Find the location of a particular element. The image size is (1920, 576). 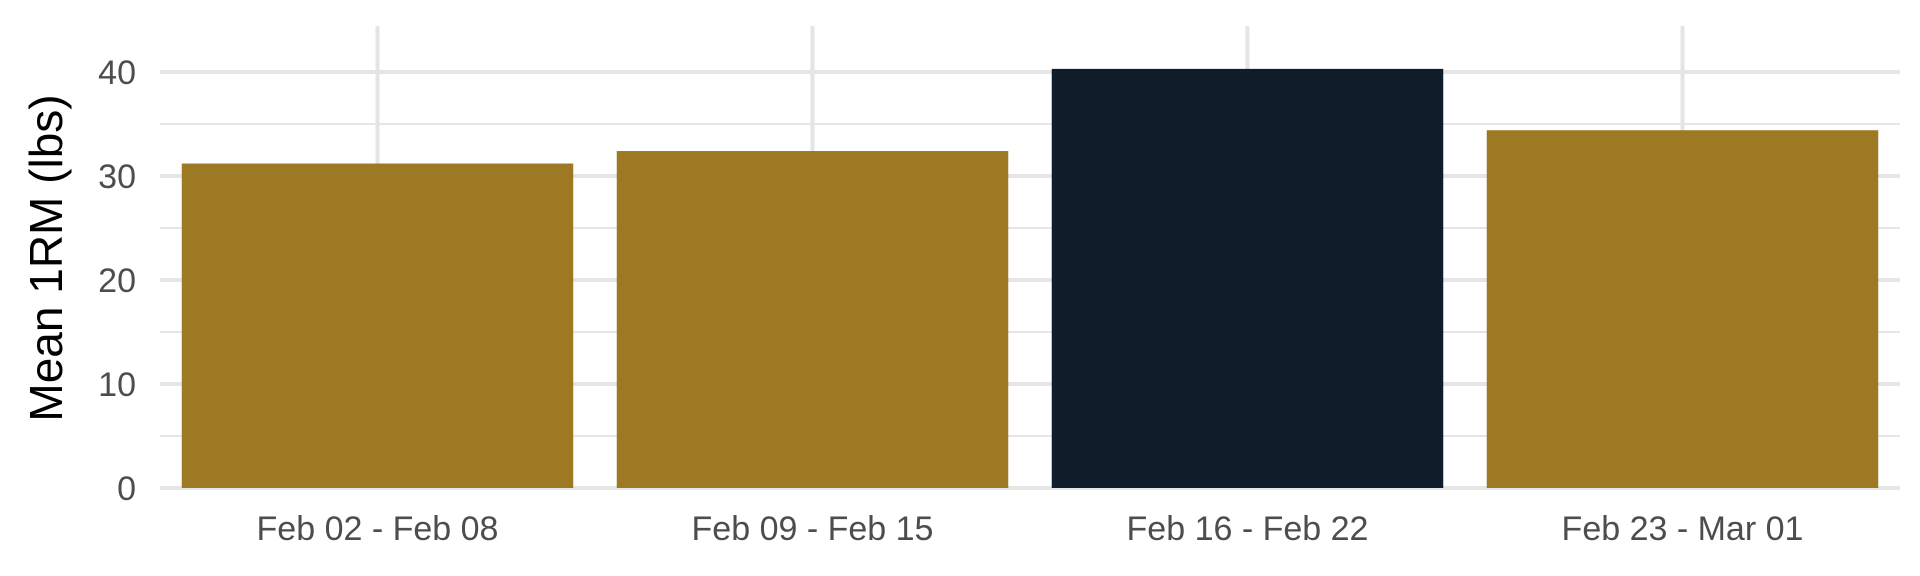

y-tick-label: 0 is located at coordinates (126, 489).